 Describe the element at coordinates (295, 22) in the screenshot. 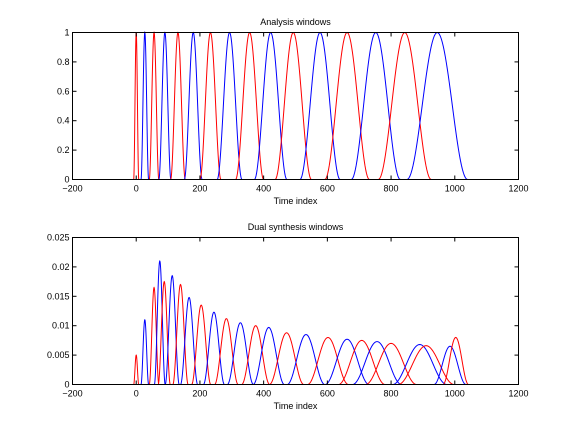

I see `analysis-title: Analysis windows` at that location.